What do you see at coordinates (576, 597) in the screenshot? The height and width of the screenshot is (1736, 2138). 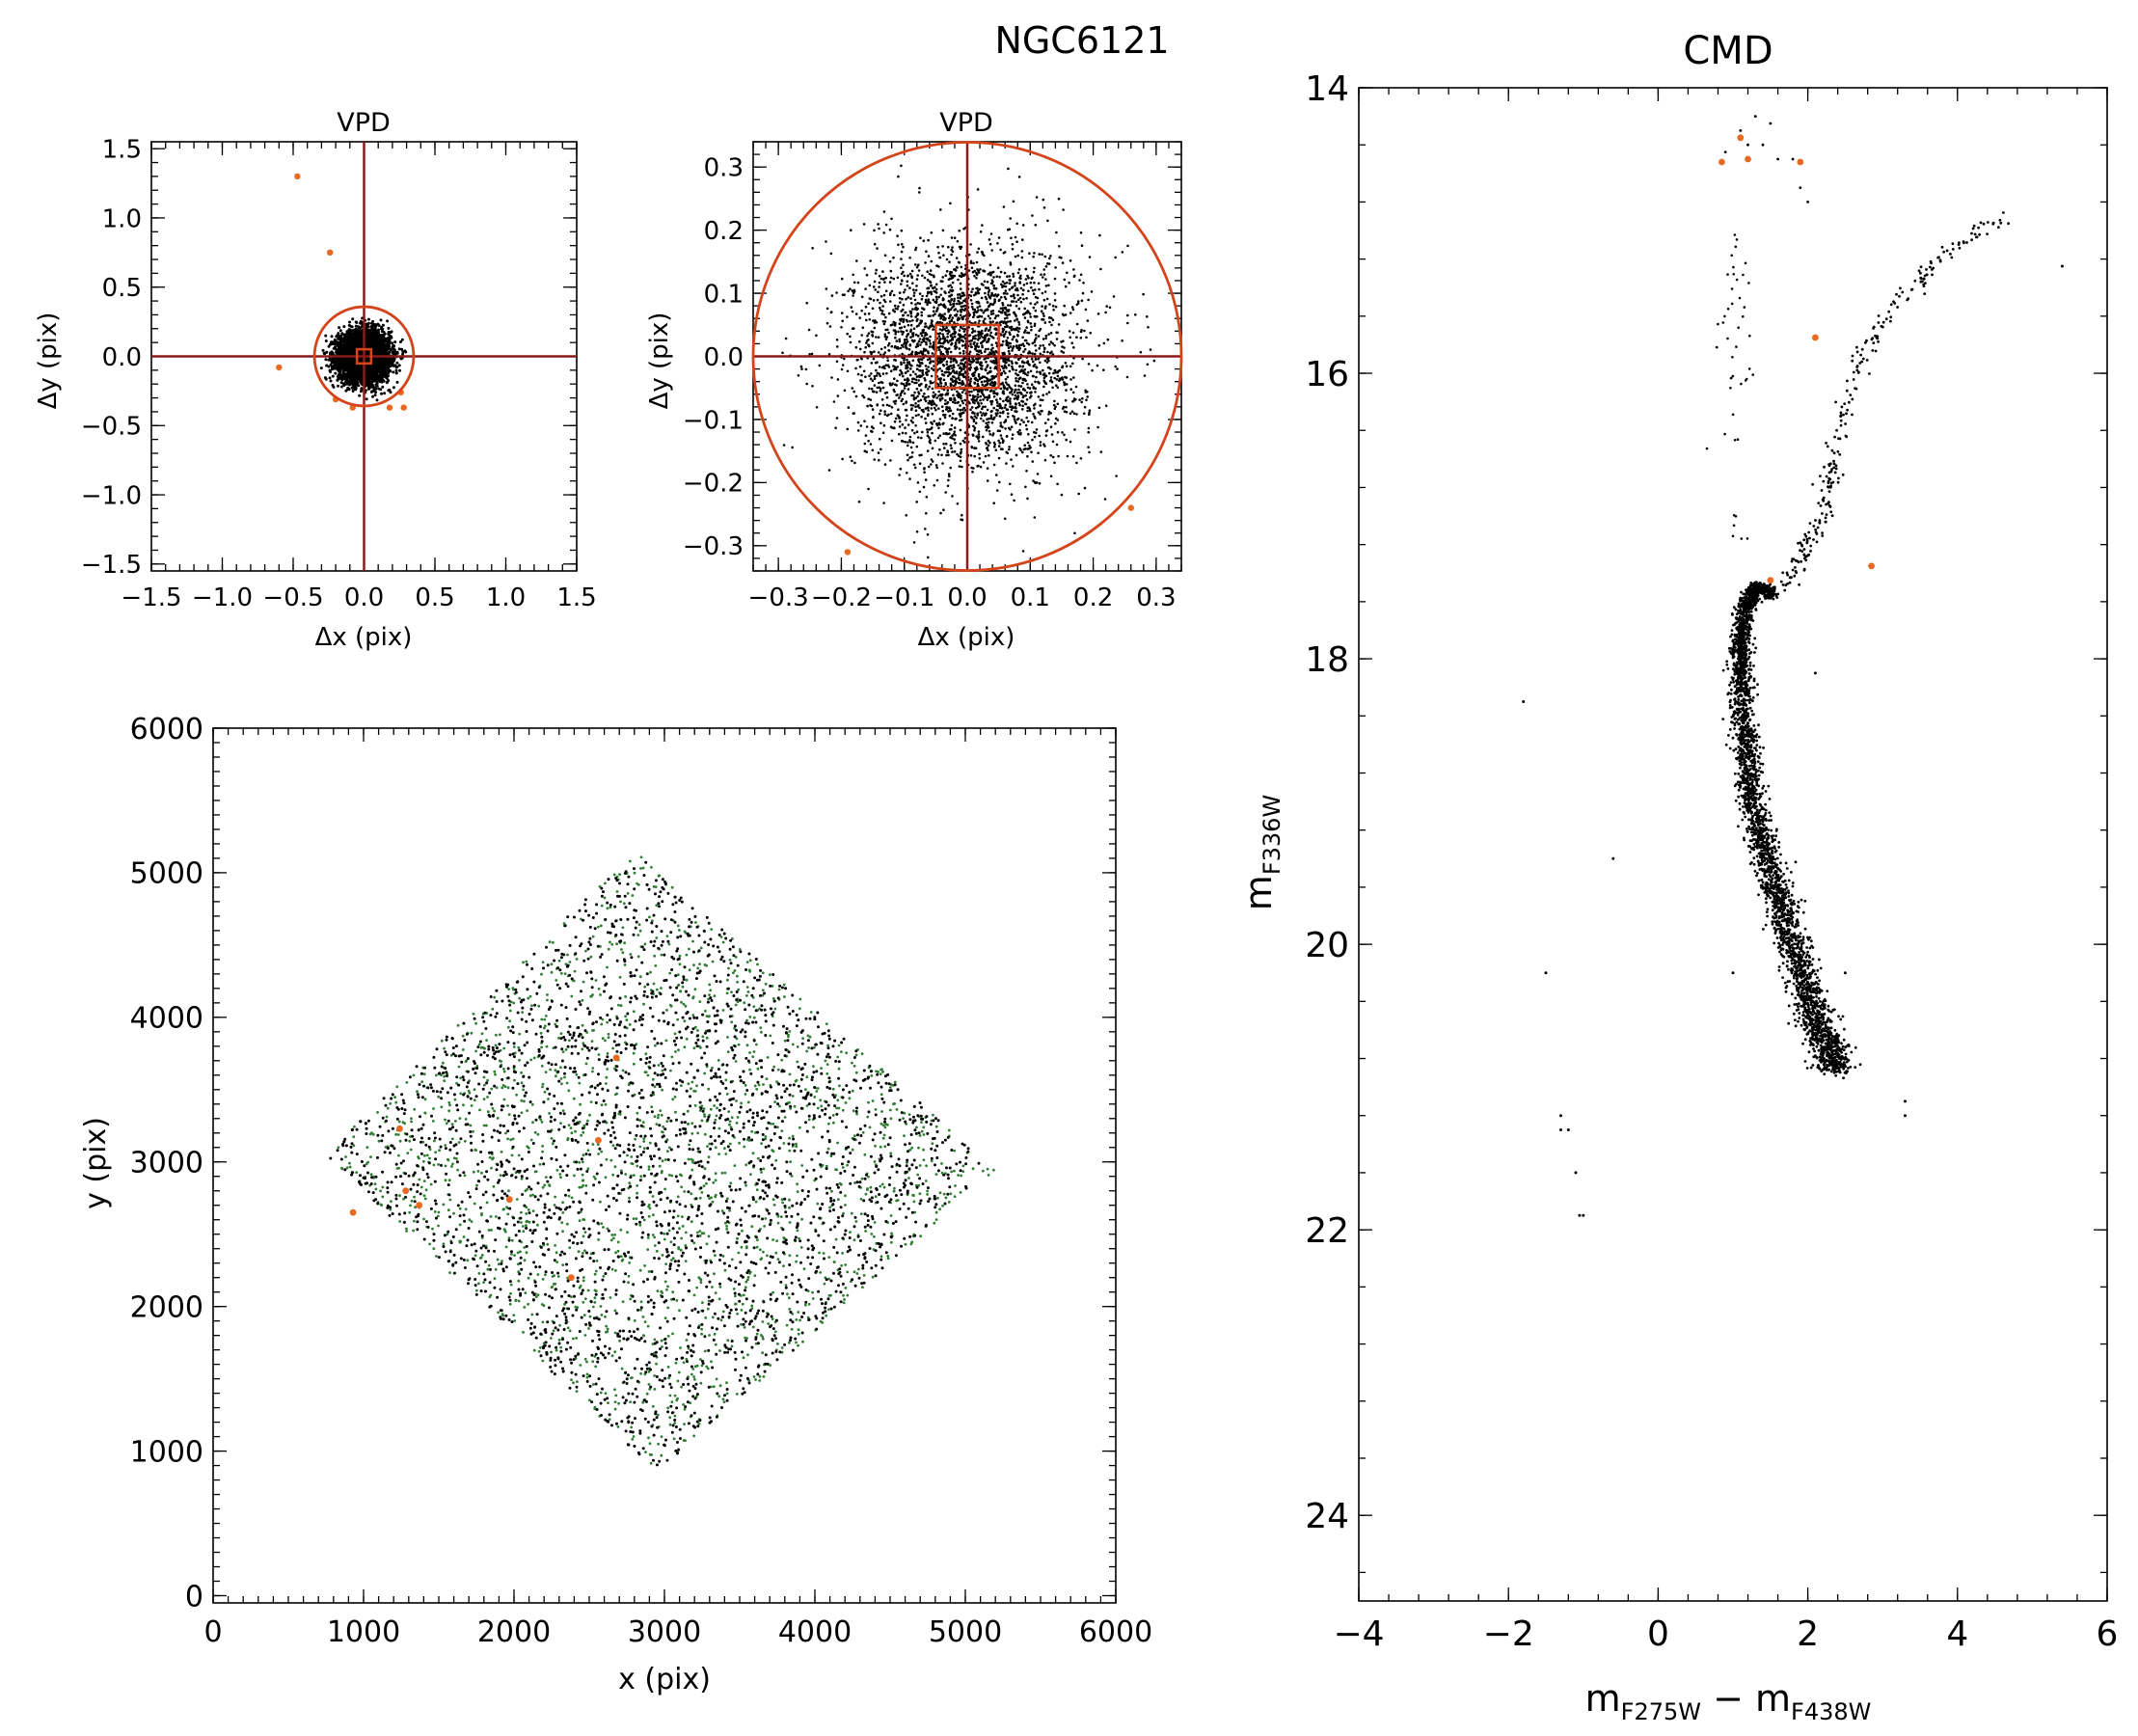 I see `vpd-wide-xtick-label: 1.5` at bounding box center [576, 597].